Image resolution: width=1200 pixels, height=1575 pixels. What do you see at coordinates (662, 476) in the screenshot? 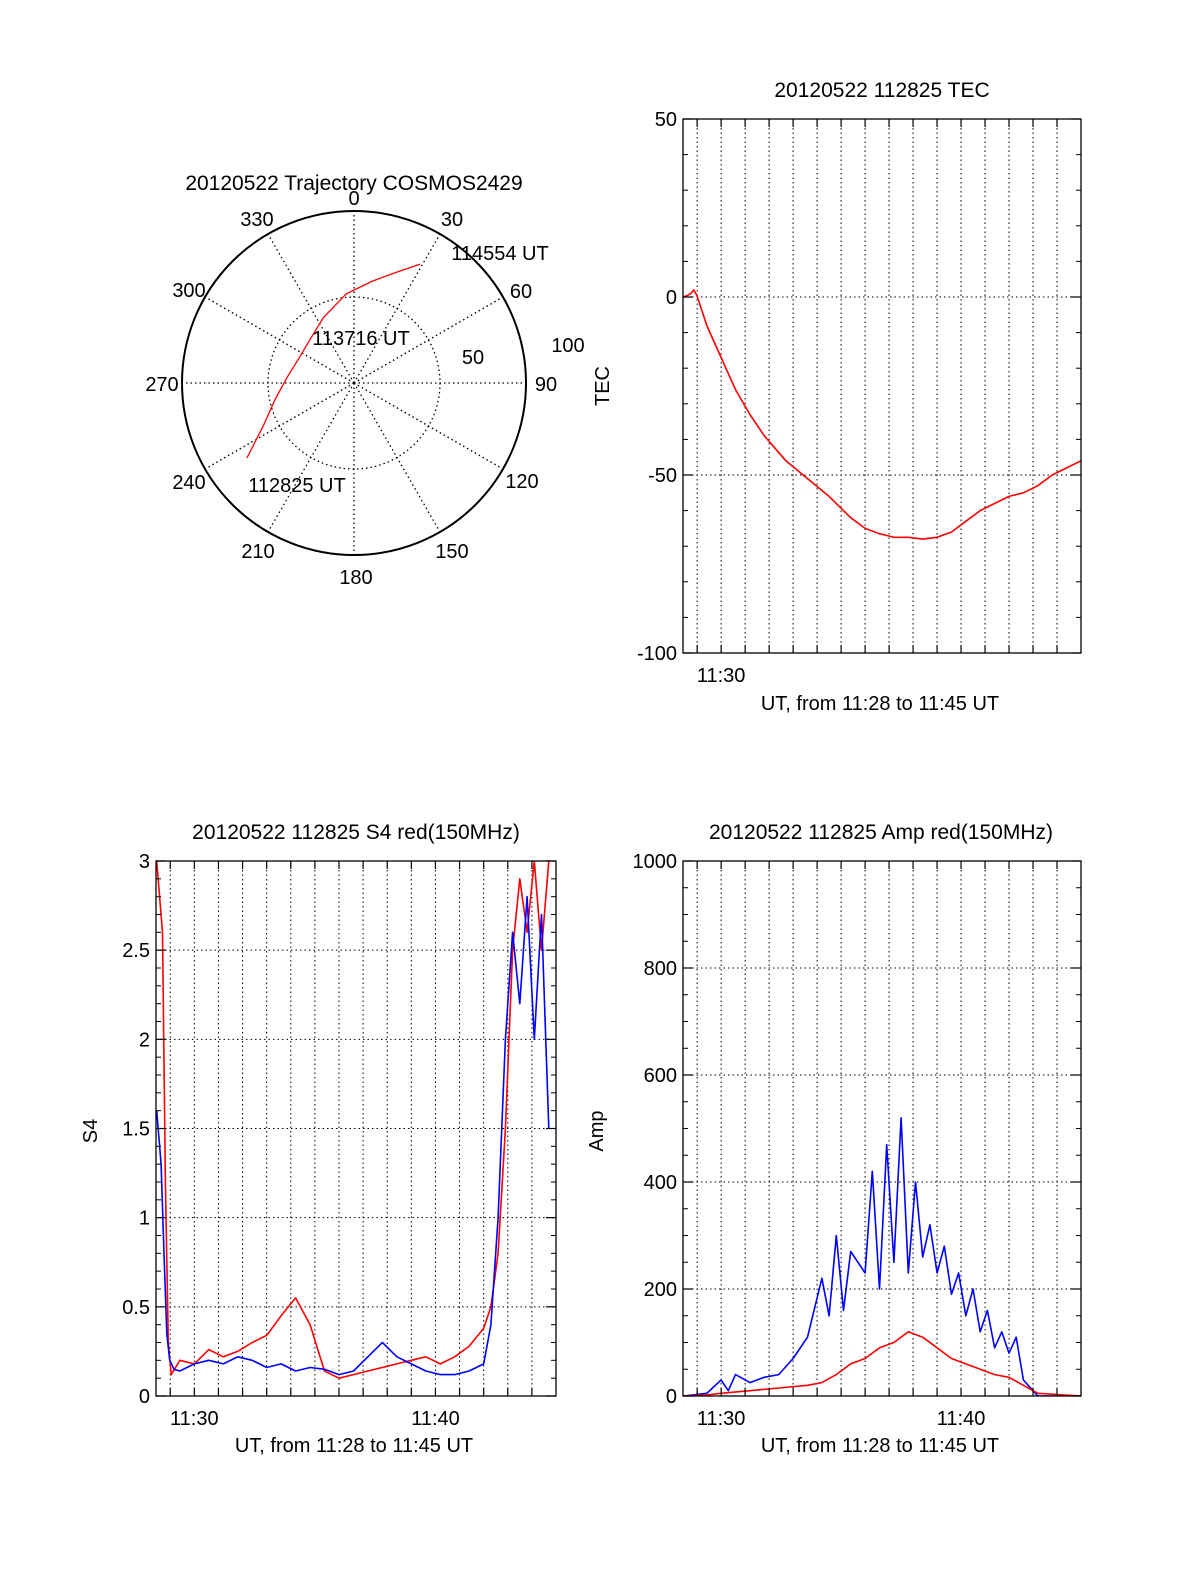
I see `tec-ytick-label: -50` at bounding box center [662, 476].